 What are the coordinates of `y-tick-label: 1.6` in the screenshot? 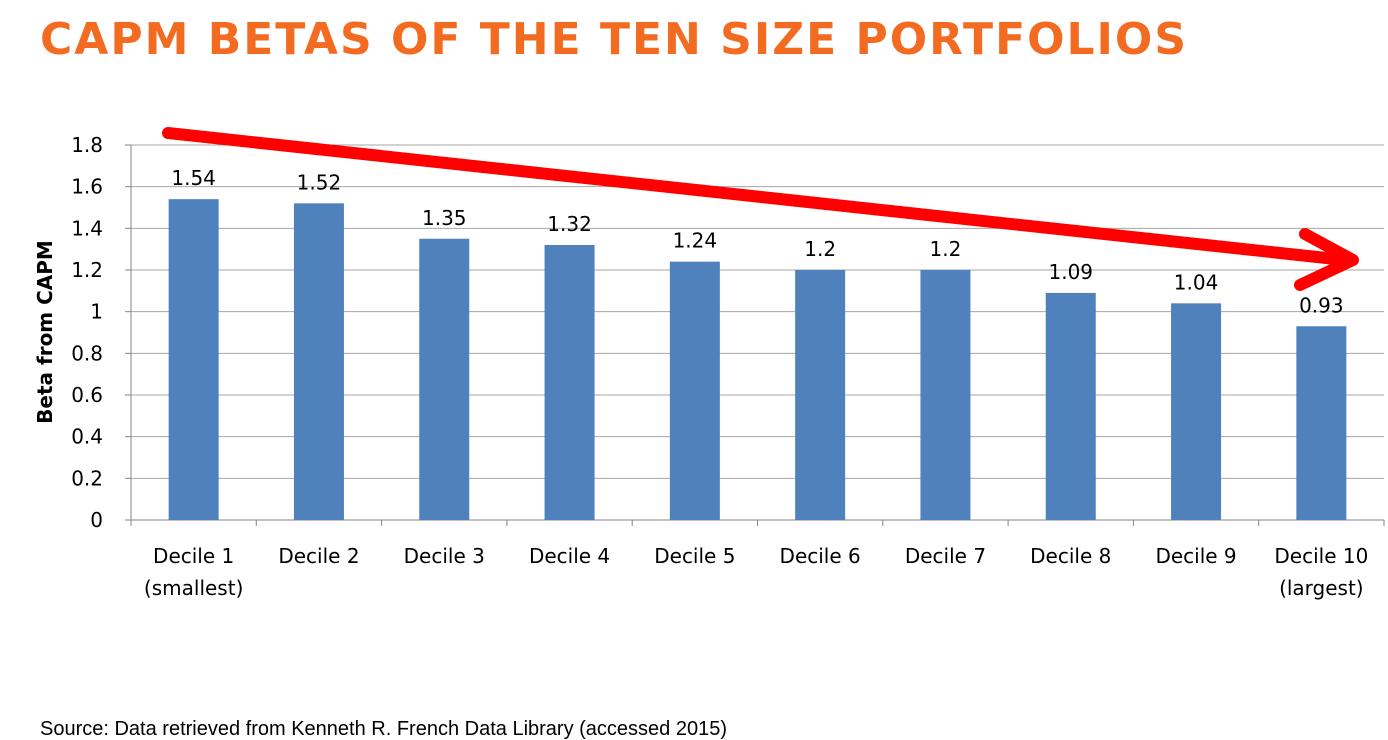 It's located at (87, 187).